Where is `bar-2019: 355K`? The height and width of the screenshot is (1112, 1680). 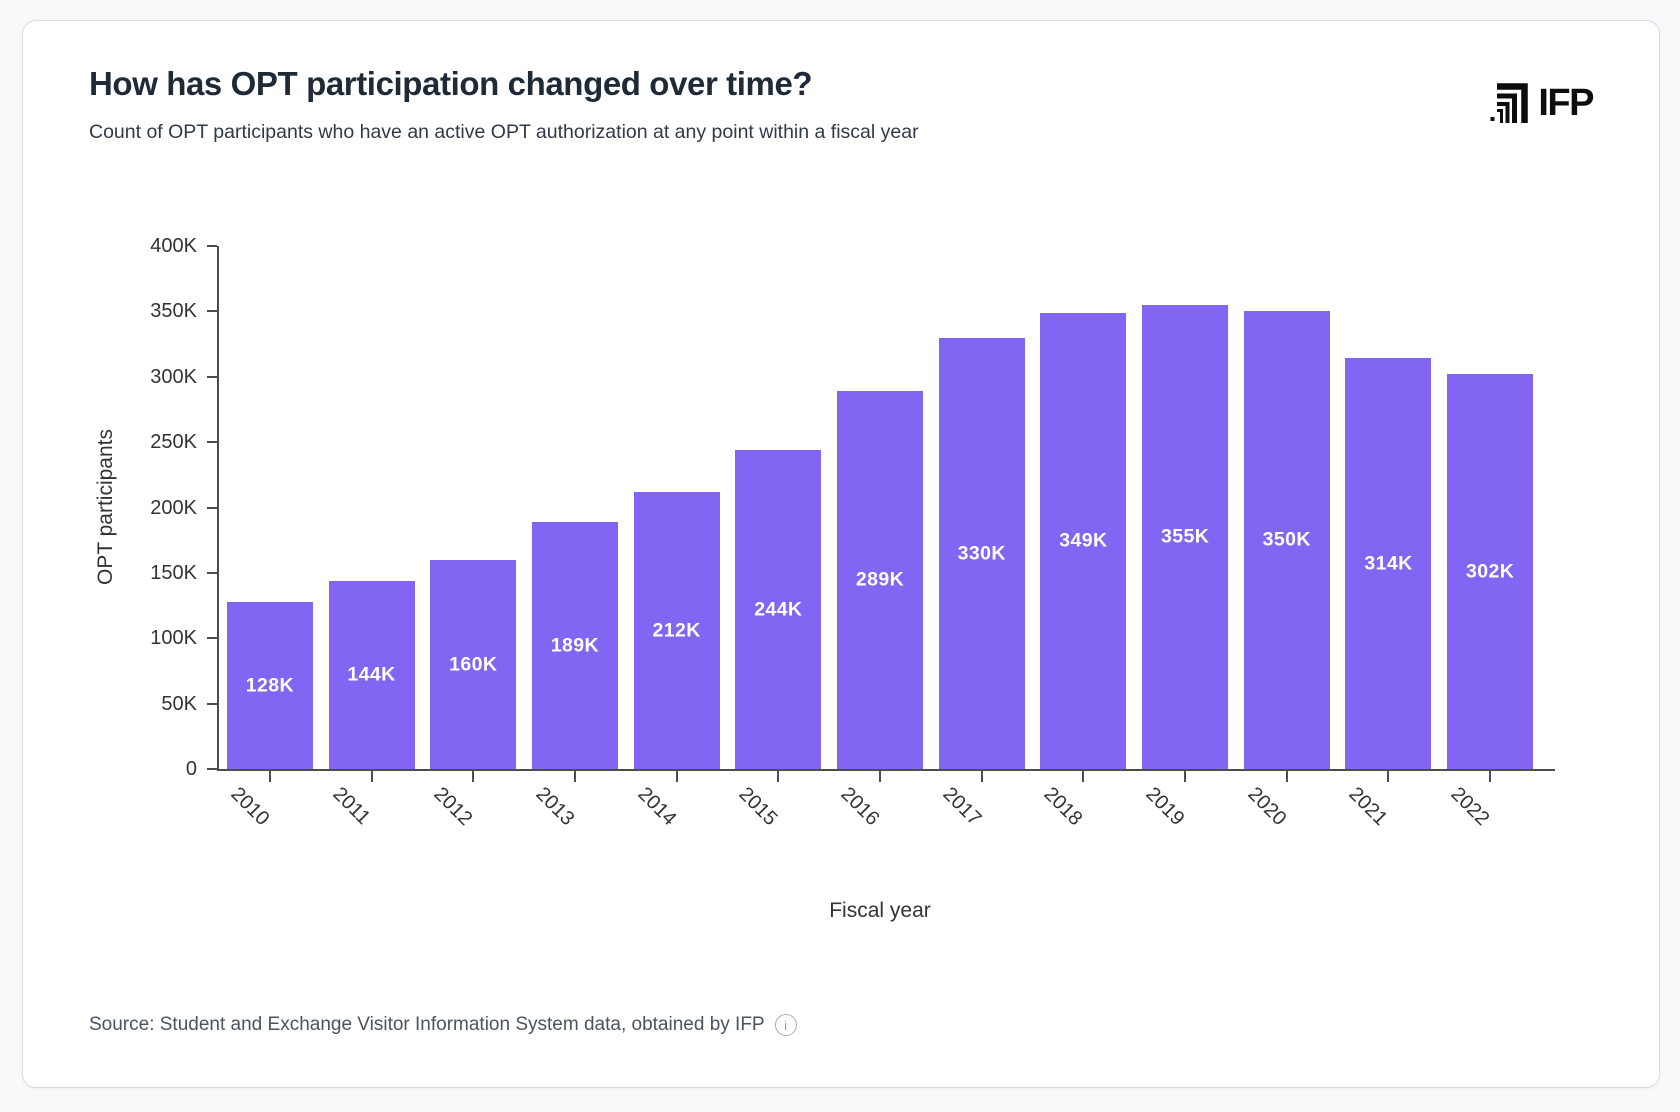
bar-2019: 355K is located at coordinates (1185, 537).